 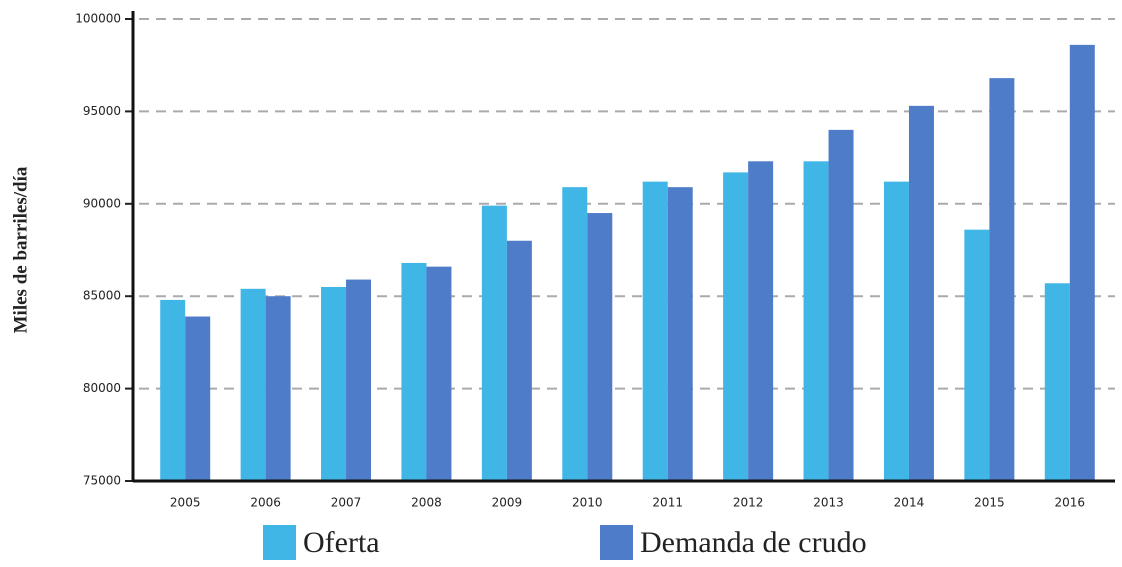 I want to click on x-tick-label: 2016, so click(x=1070, y=503).